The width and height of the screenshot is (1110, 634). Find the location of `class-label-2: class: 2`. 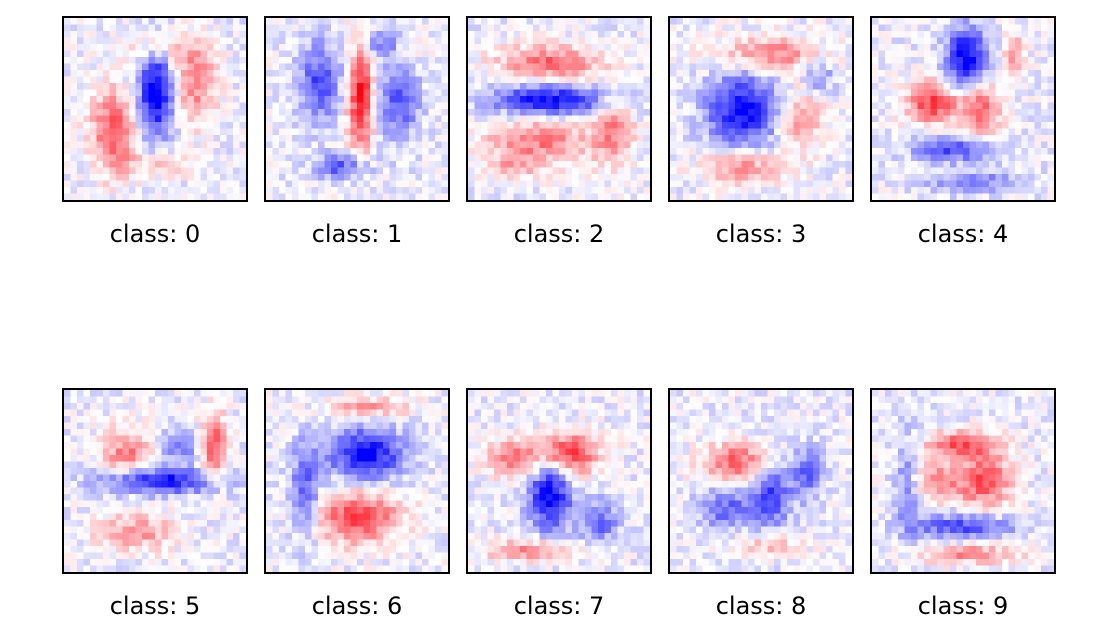

class-label-2: class: 2 is located at coordinates (559, 234).